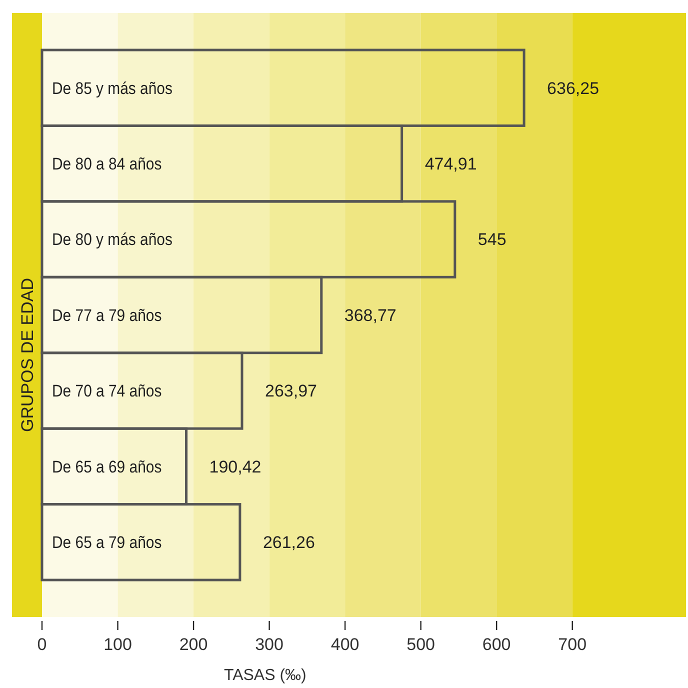 Image resolution: width=688 pixels, height=688 pixels. Describe the element at coordinates (107, 543) in the screenshot. I see `y-tick-label: De 65 a 79 años` at that location.